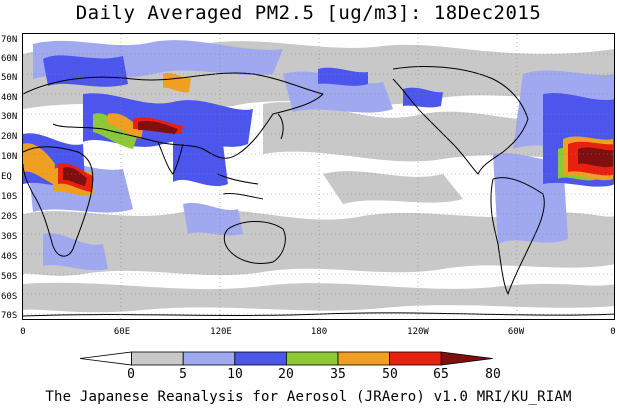 The height and width of the screenshot is (410, 617). What do you see at coordinates (9, 117) in the screenshot?
I see `lat-label-30n: 30N` at bounding box center [9, 117].